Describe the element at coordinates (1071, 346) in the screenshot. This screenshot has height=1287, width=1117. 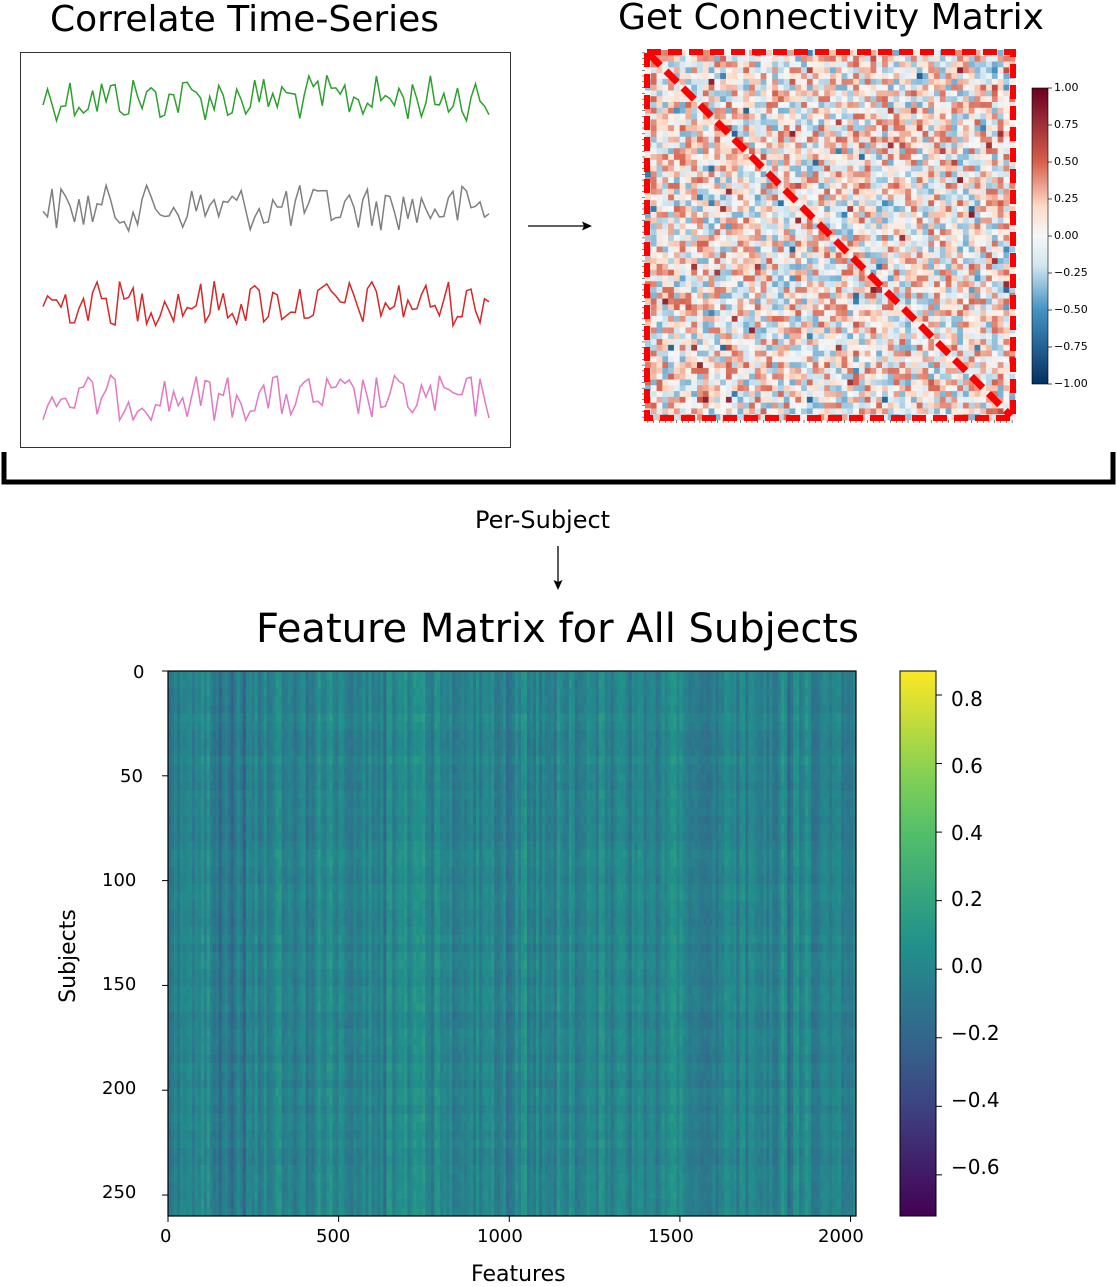
I see `cb-tick: −0.75` at that location.